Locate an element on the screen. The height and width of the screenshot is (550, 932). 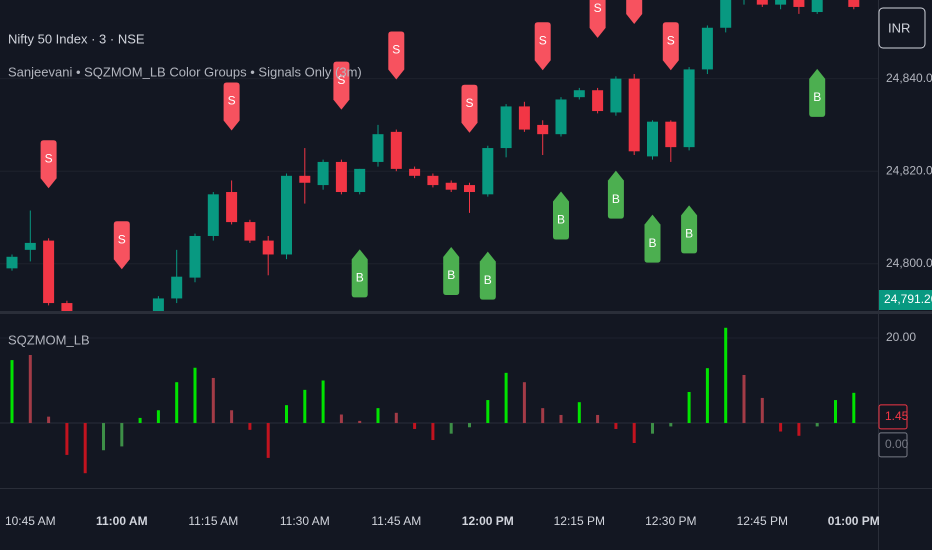
x-tick-label: 10:45 AM is located at coordinates (30, 521).